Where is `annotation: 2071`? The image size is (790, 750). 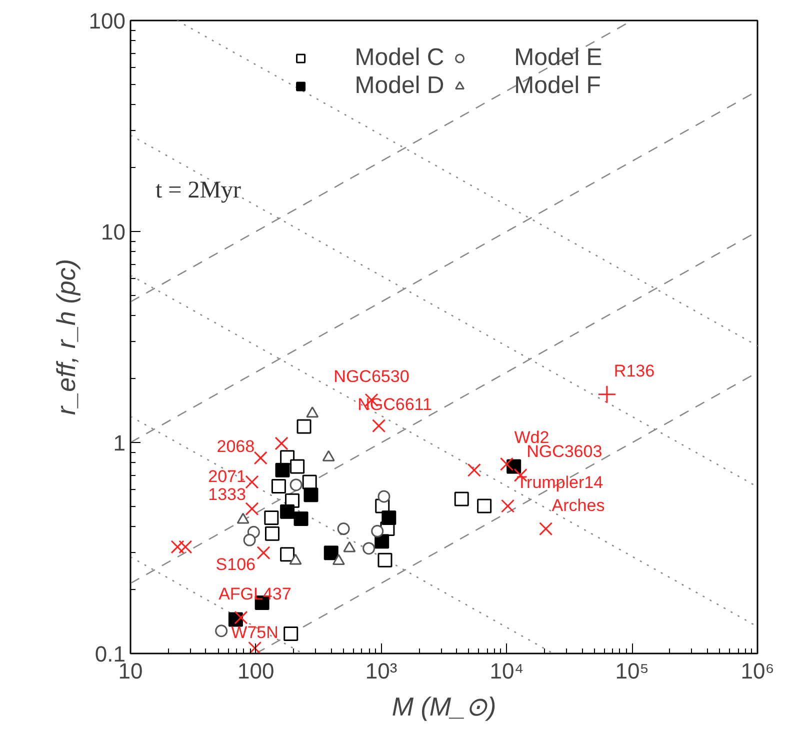
annotation: 2071 is located at coordinates (227, 476).